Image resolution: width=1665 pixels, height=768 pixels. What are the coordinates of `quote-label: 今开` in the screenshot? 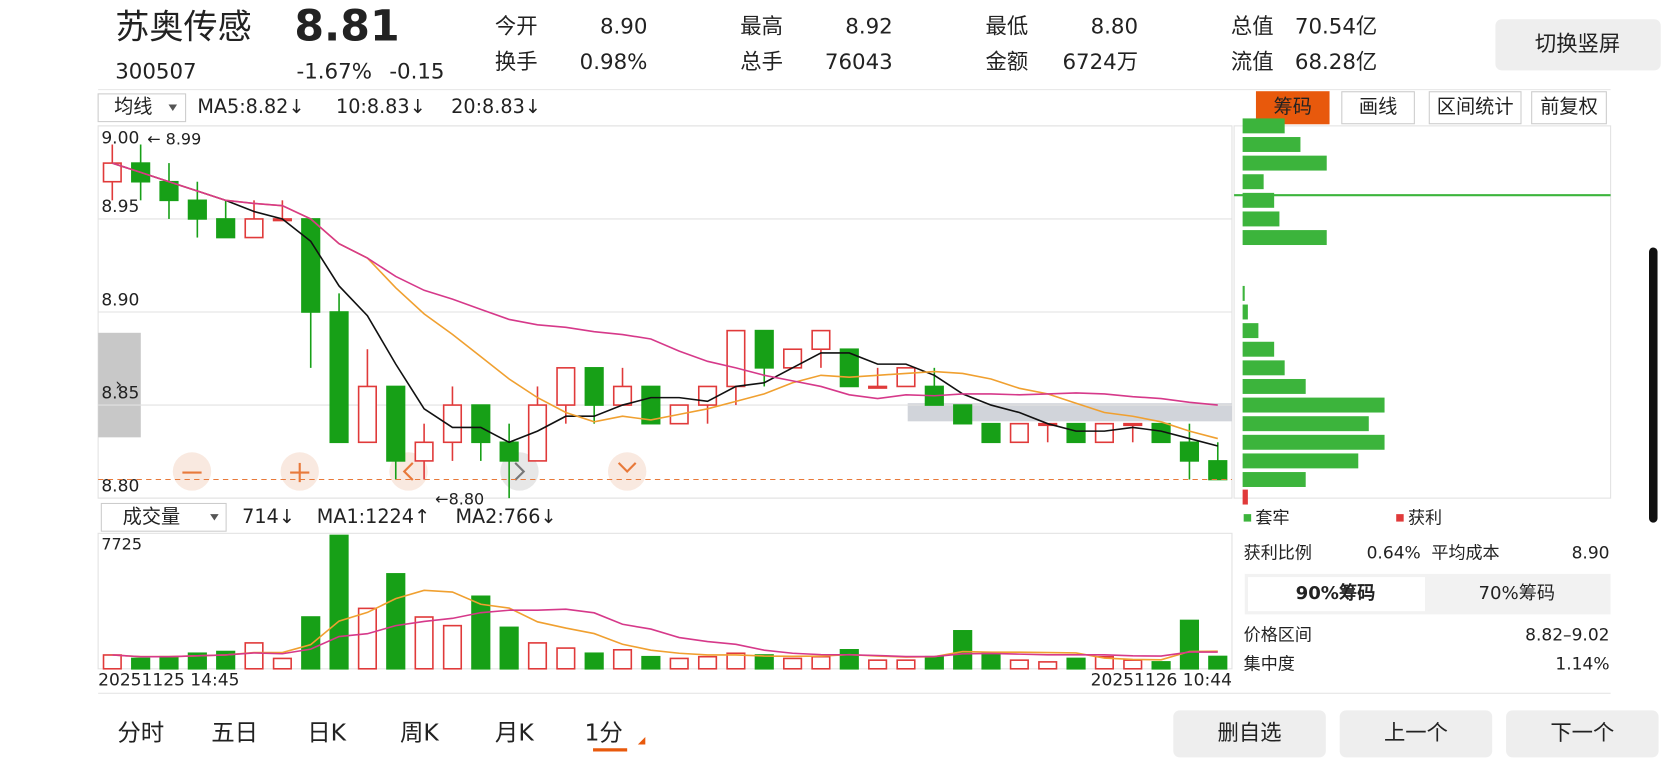 It's located at (516, 27).